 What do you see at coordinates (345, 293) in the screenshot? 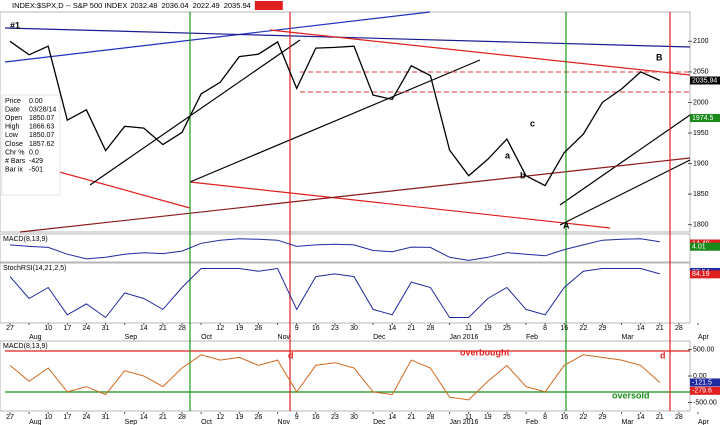
I see `stochrsi-panel` at bounding box center [345, 293].